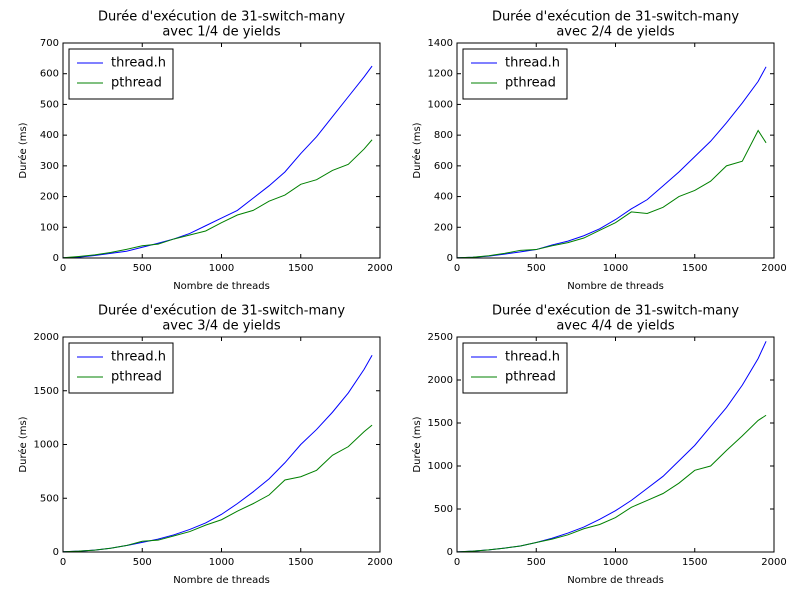 The height and width of the screenshot is (600, 800). Describe the element at coordinates (49, 227) in the screenshot. I see `y-tick-label: 100` at that location.